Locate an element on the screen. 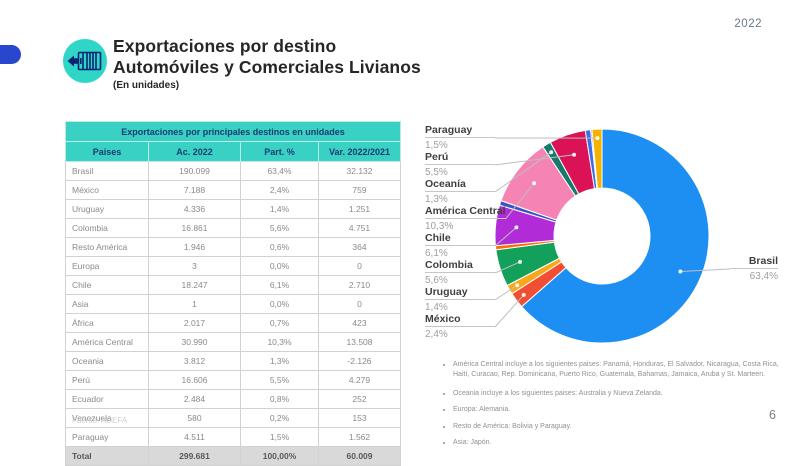  chart-label-pct: 1,5% is located at coordinates (460, 144).